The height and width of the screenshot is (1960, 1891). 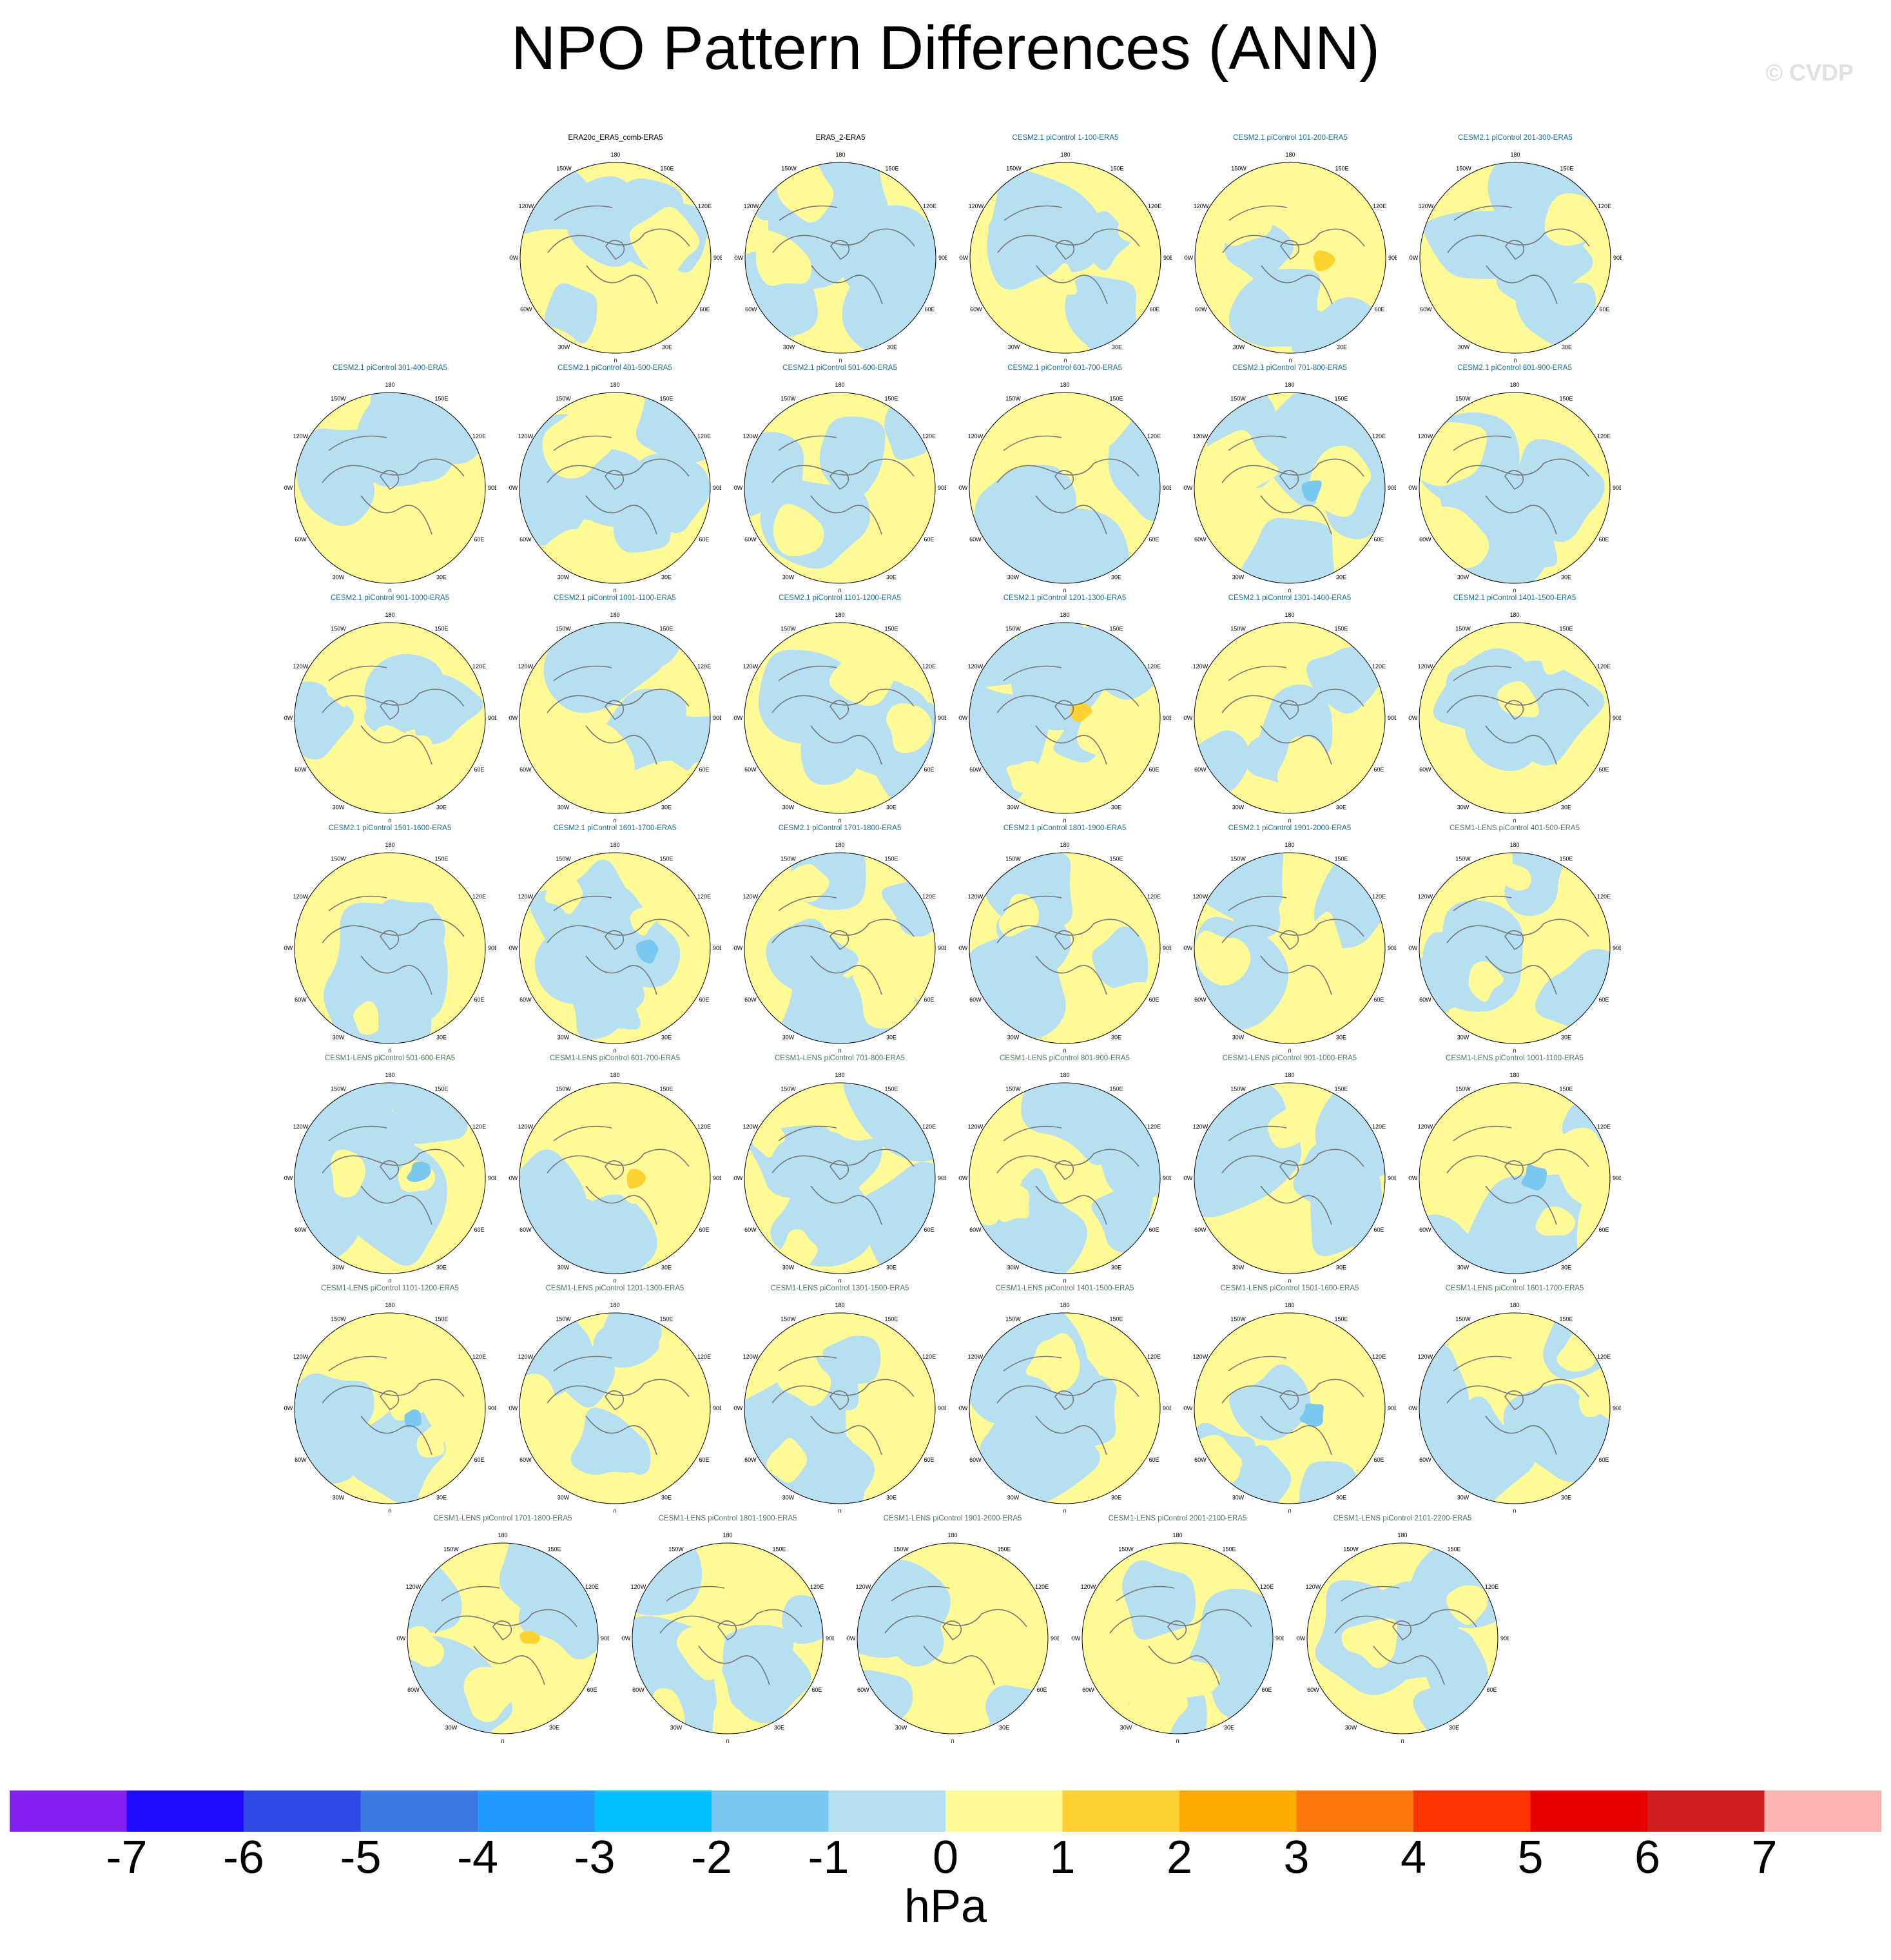 What do you see at coordinates (840, 598) in the screenshot?
I see `map-panel-title: CESM2.1 piControl 1101-1200-ERA5` at bounding box center [840, 598].